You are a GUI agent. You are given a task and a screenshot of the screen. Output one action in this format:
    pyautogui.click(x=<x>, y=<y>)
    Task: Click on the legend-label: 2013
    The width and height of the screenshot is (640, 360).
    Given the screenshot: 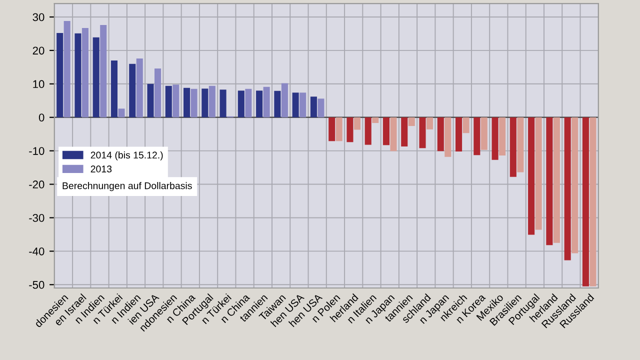 What is the action you would take?
    pyautogui.click(x=101, y=169)
    